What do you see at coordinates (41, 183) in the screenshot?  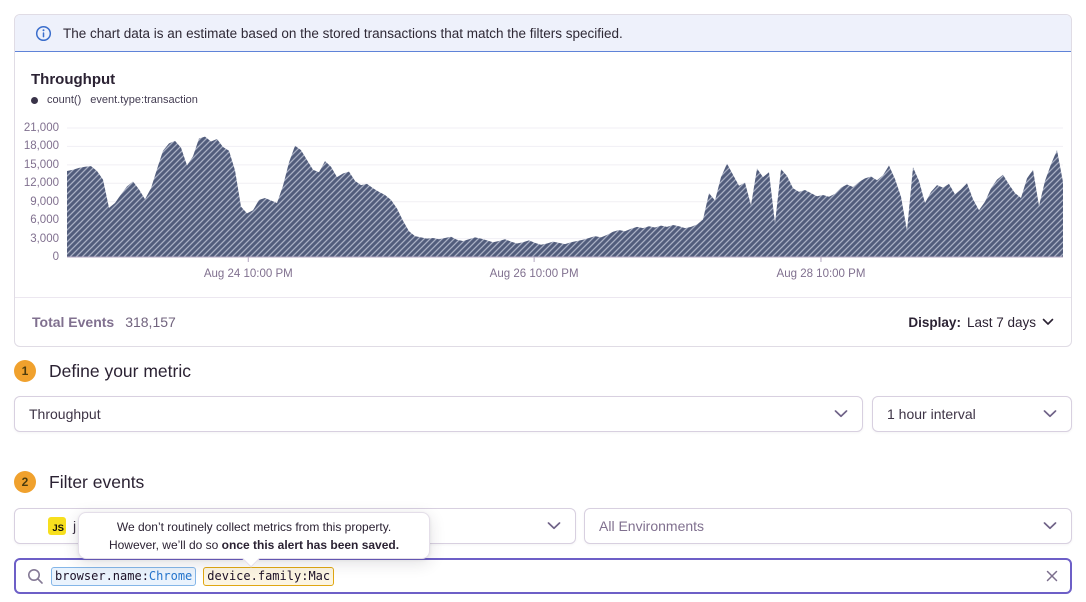 I see `y-axis-label: 12,000` at bounding box center [41, 183].